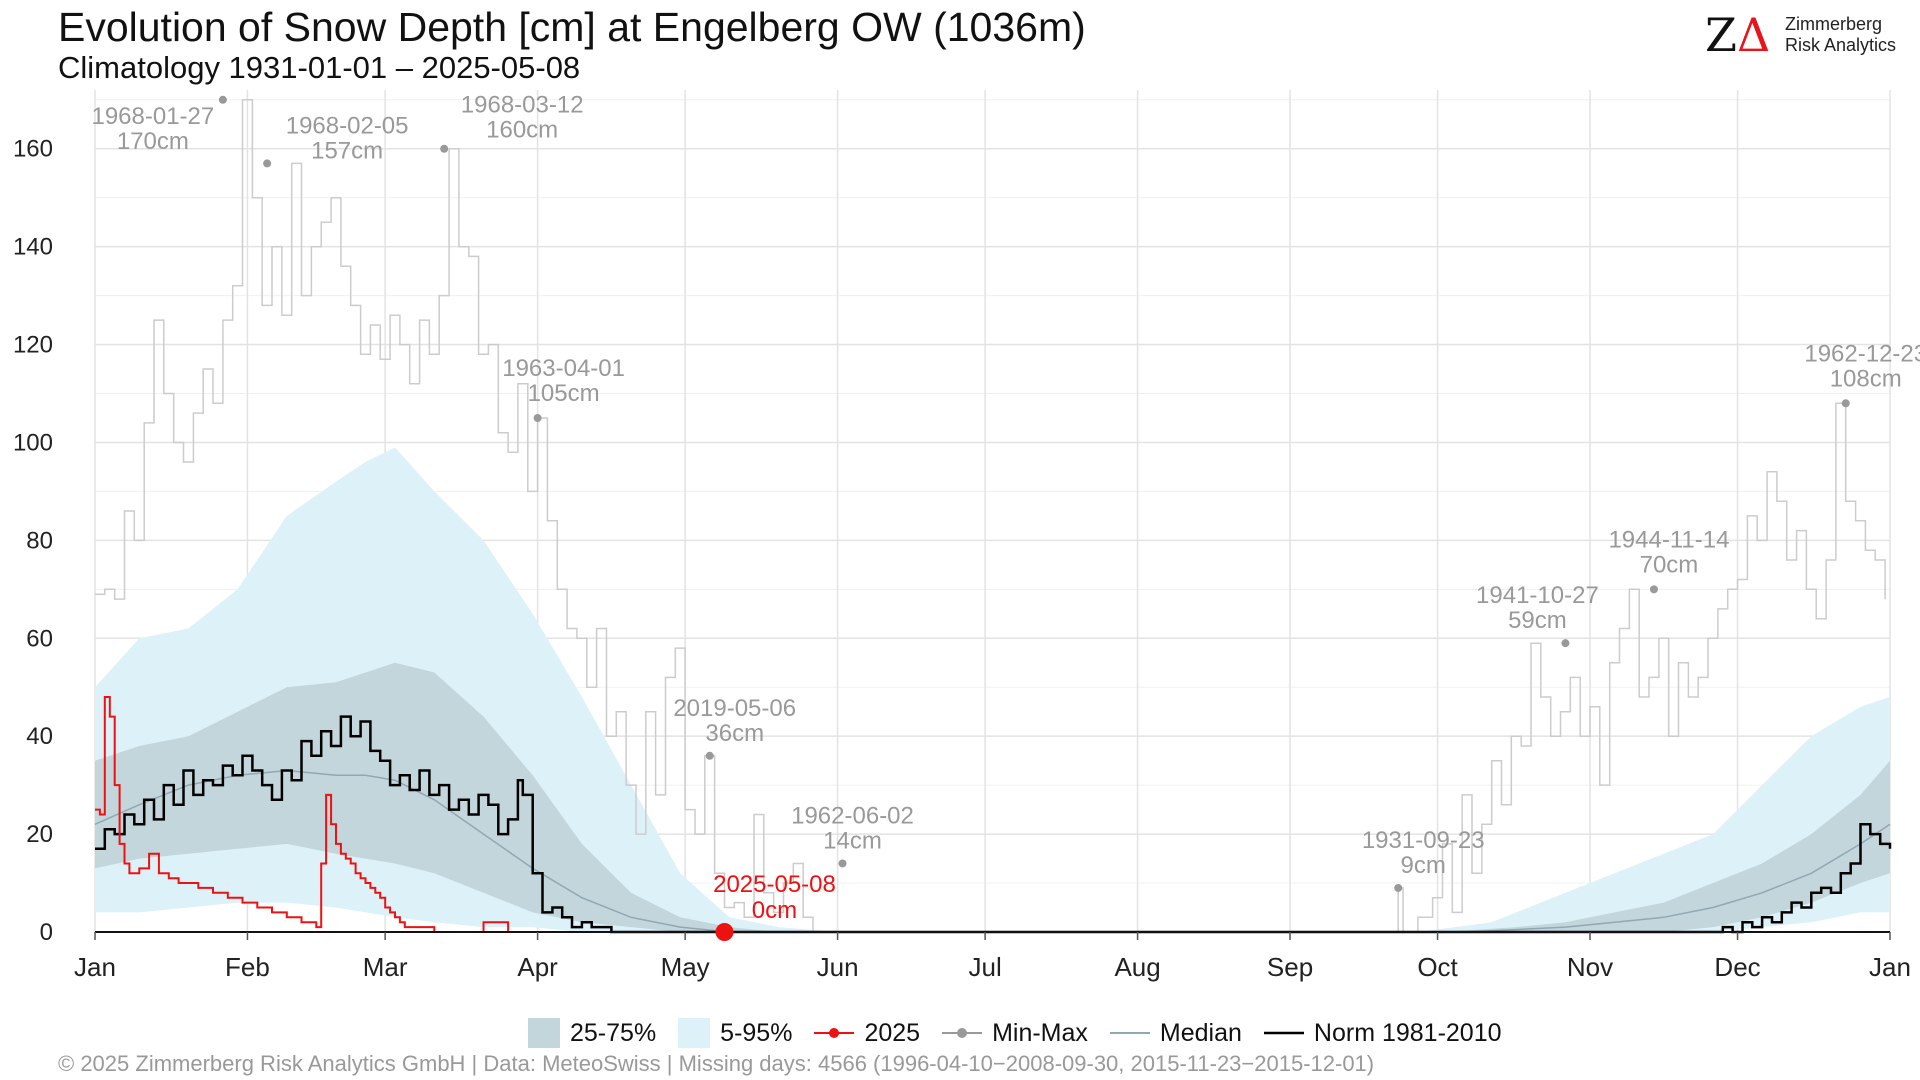 The height and width of the screenshot is (1080, 1920). I want to click on current-point-date-label: 2025-05-08, so click(774, 884).